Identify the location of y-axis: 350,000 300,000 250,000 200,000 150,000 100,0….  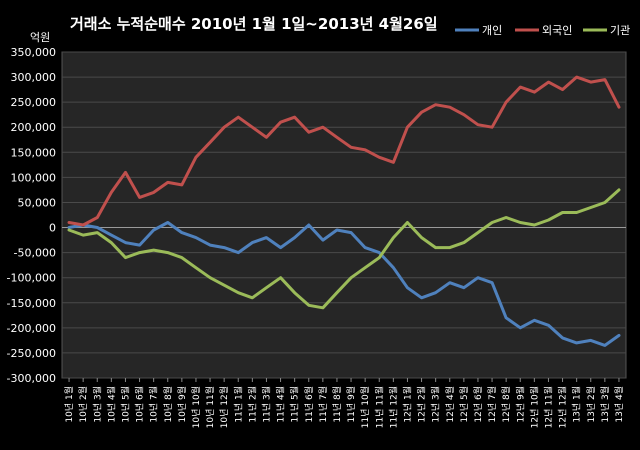
(31, 215).